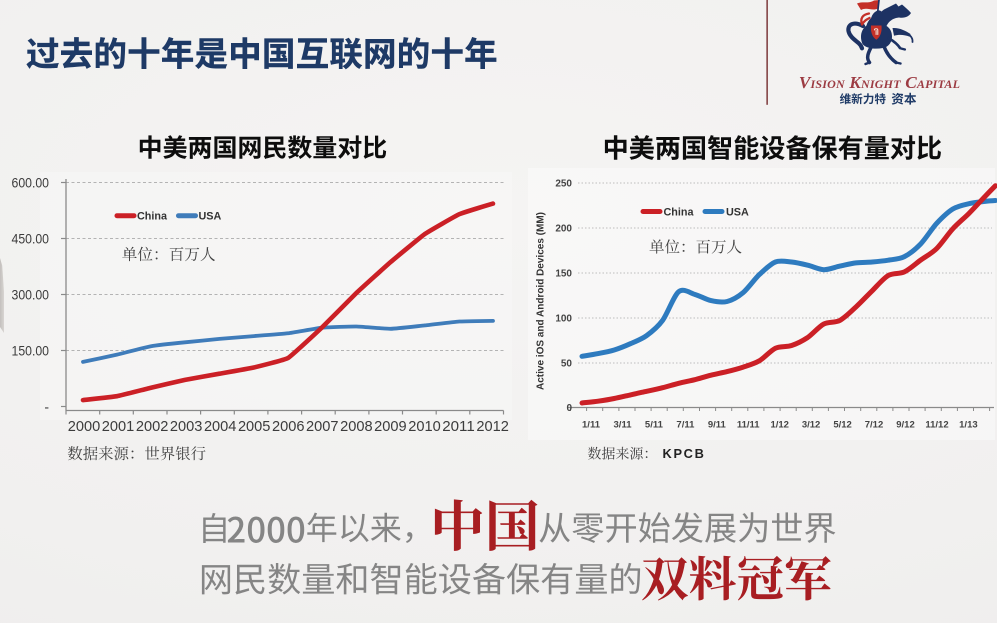  Describe the element at coordinates (492, 426) in the screenshot. I see `svg-text: 2012` at that location.